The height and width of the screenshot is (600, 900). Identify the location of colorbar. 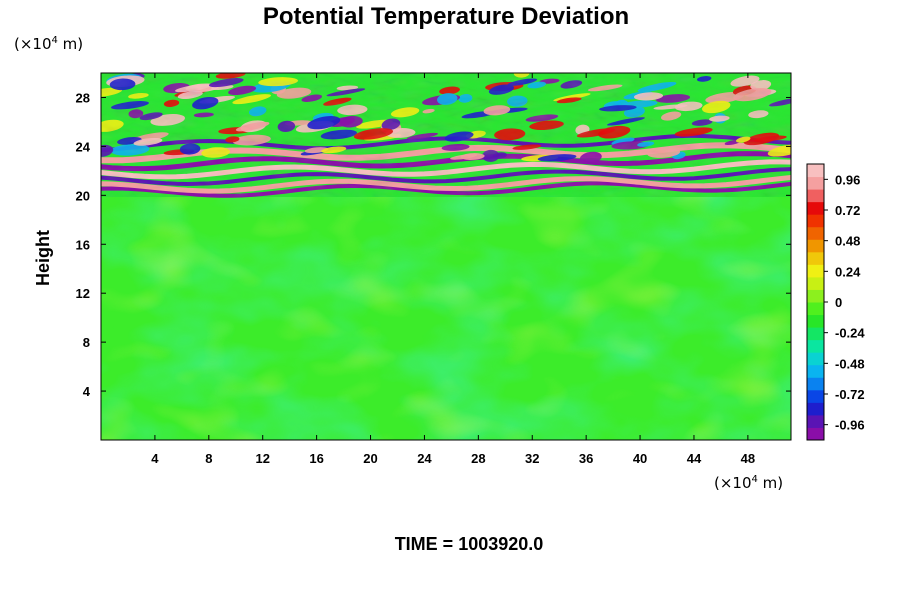
(815, 302).